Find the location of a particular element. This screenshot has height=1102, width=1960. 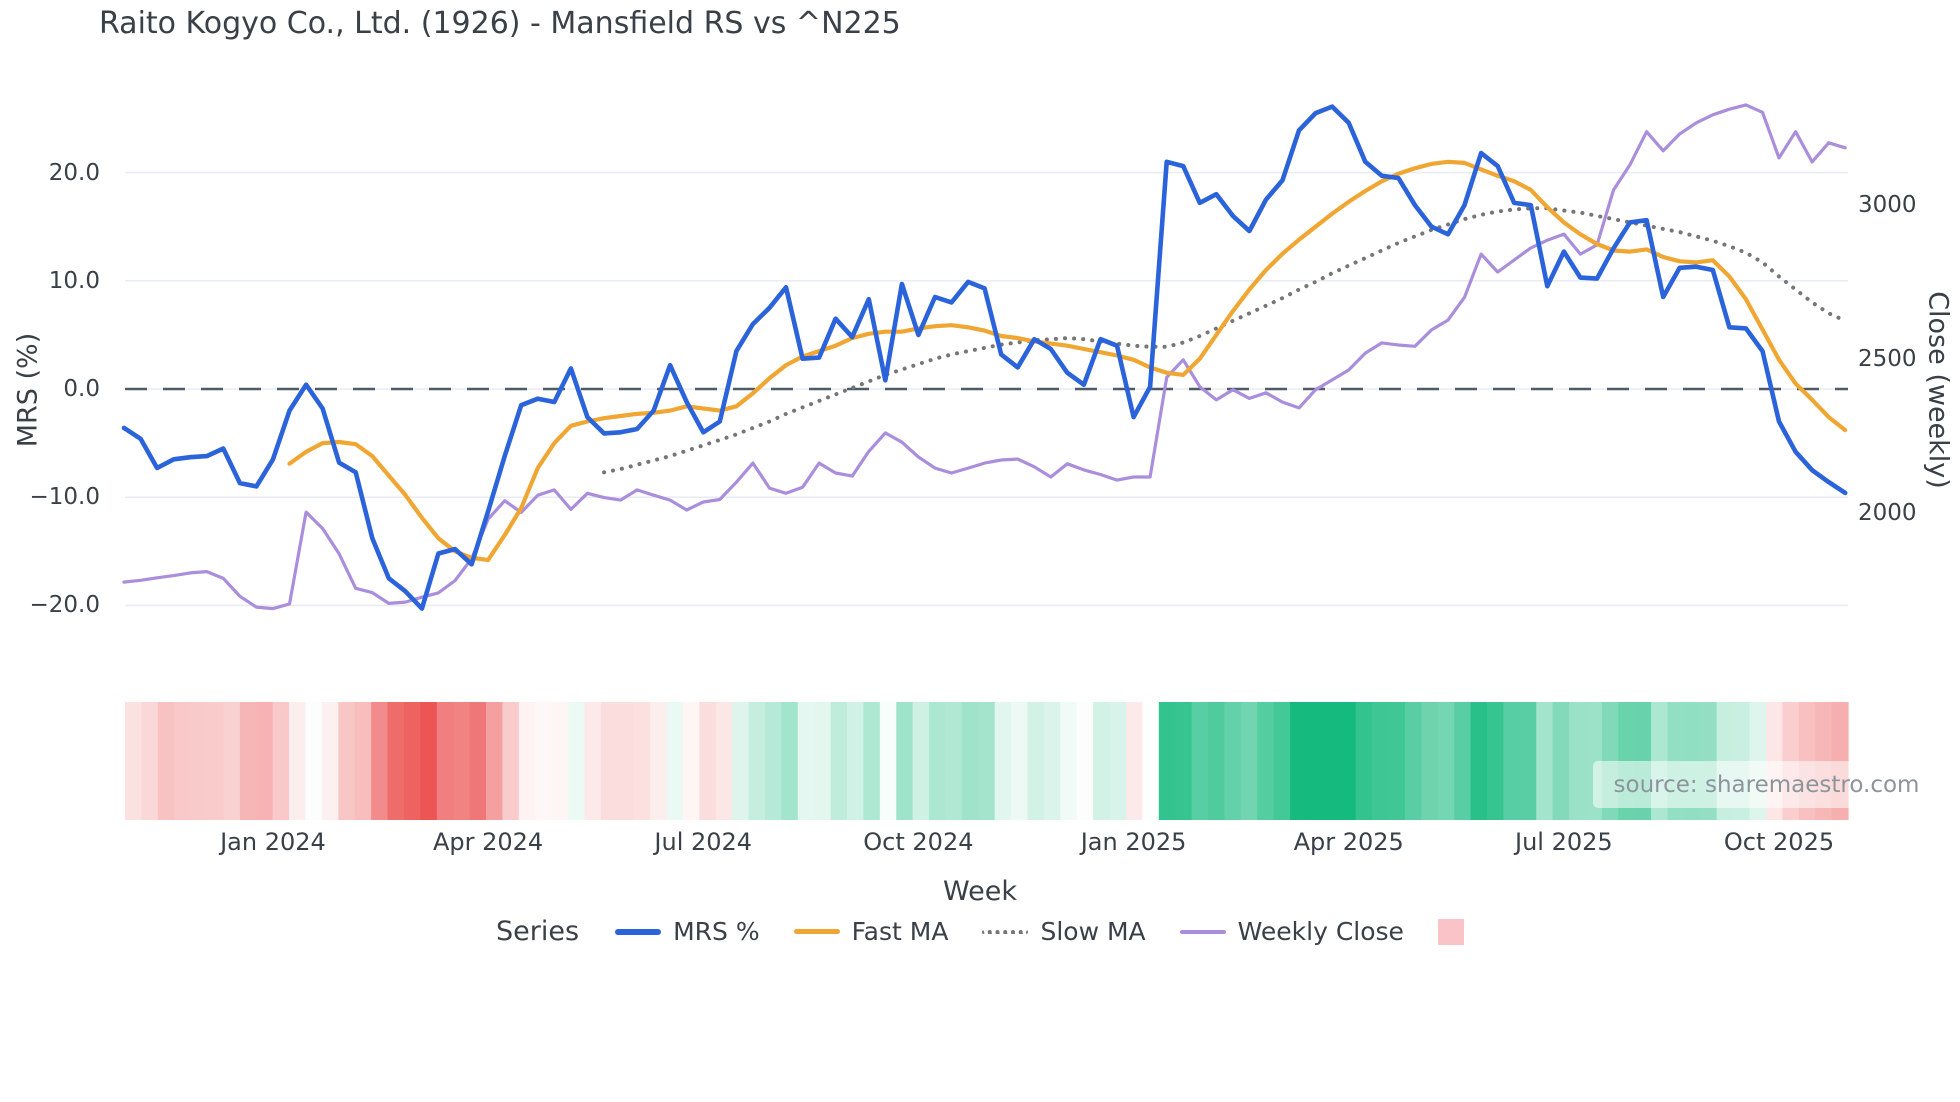

x-axis-tick-label: Oct 2025 is located at coordinates (1779, 842).